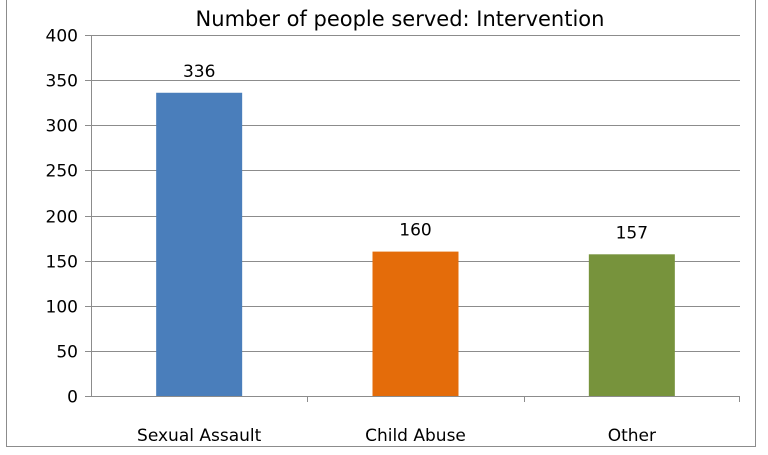  What do you see at coordinates (62, 308) in the screenshot?
I see `y-tick-label: 100` at bounding box center [62, 308].